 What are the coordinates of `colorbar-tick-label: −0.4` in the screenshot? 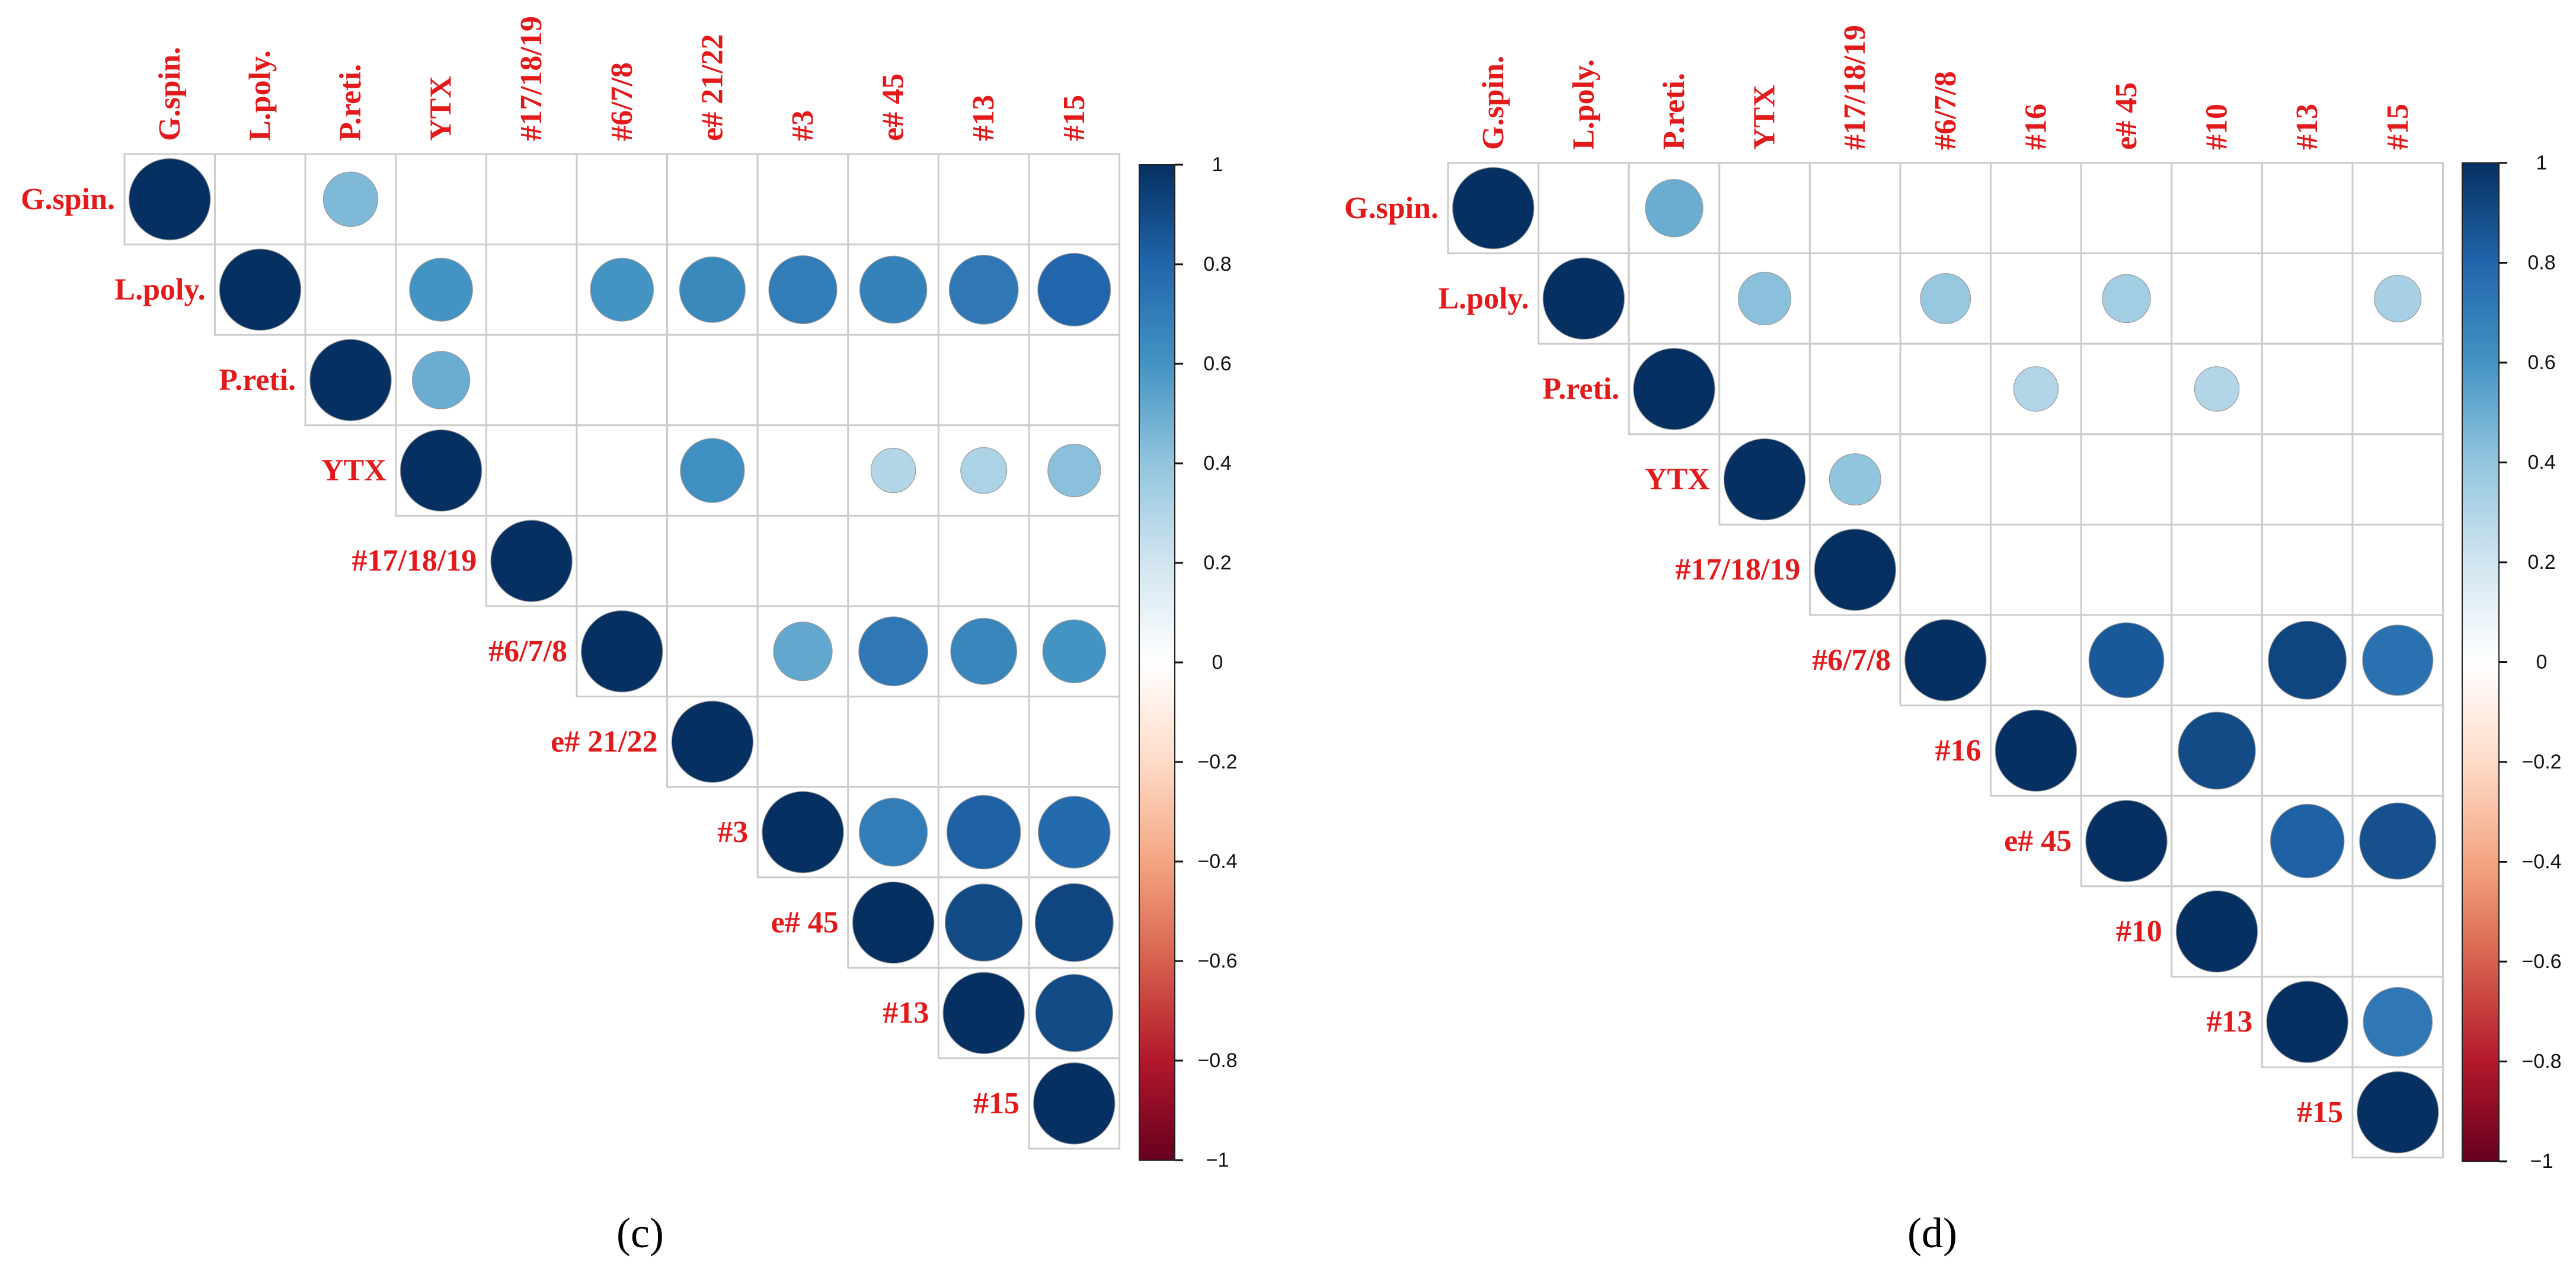 It's located at (1217, 861).